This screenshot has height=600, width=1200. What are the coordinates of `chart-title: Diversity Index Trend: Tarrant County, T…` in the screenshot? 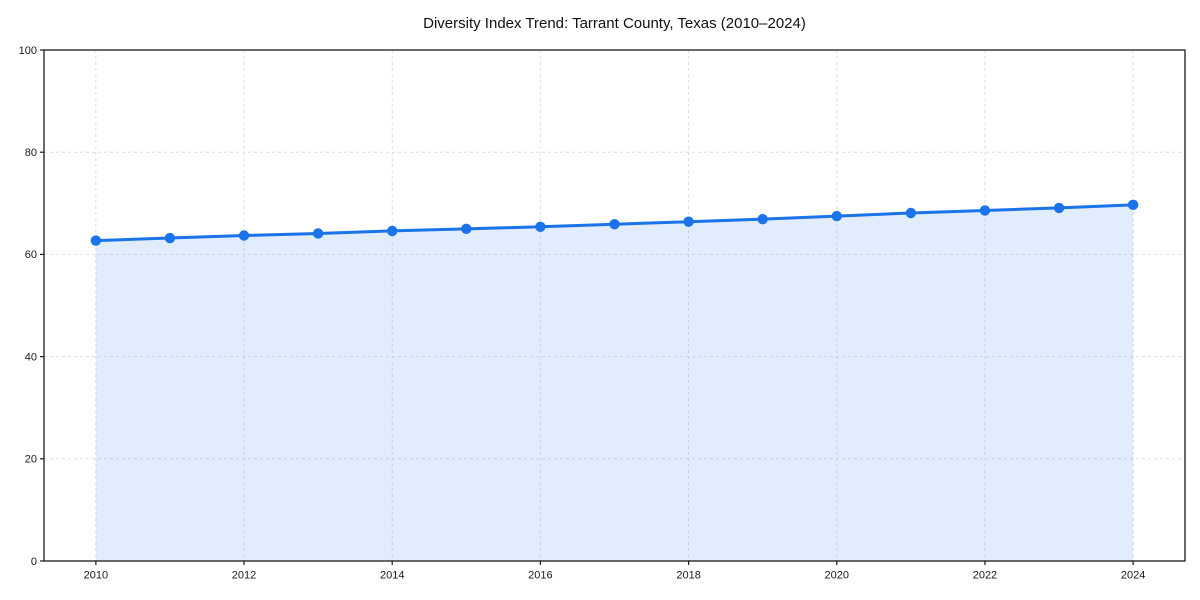 It's located at (614, 23).